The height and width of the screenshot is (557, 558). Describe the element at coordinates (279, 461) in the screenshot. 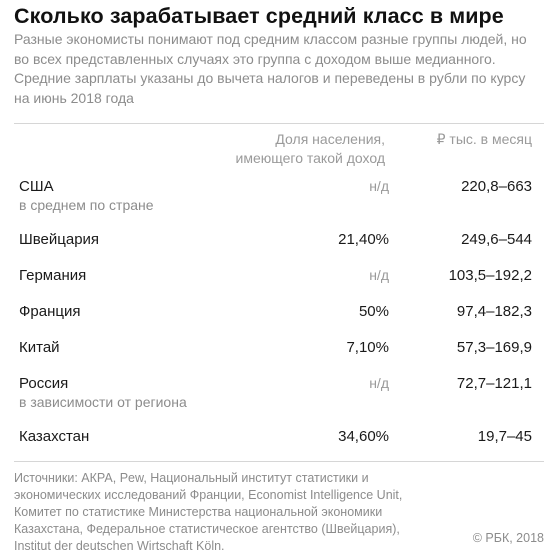

I see `bottom-divider` at that location.